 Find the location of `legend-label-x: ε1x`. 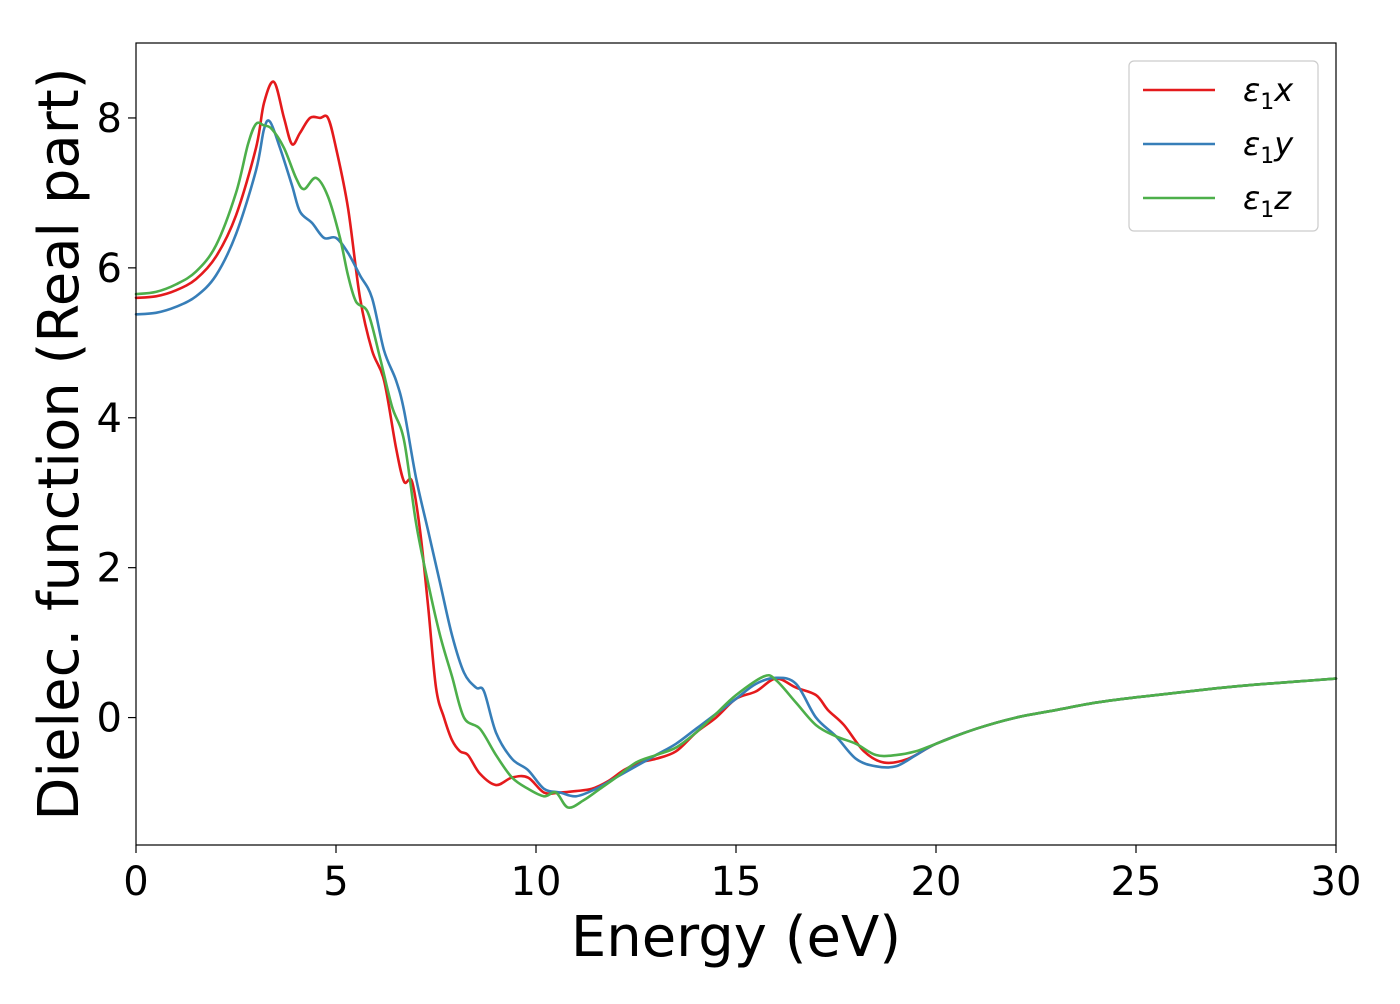

legend-label-x: ε1x is located at coordinates (1268, 93).